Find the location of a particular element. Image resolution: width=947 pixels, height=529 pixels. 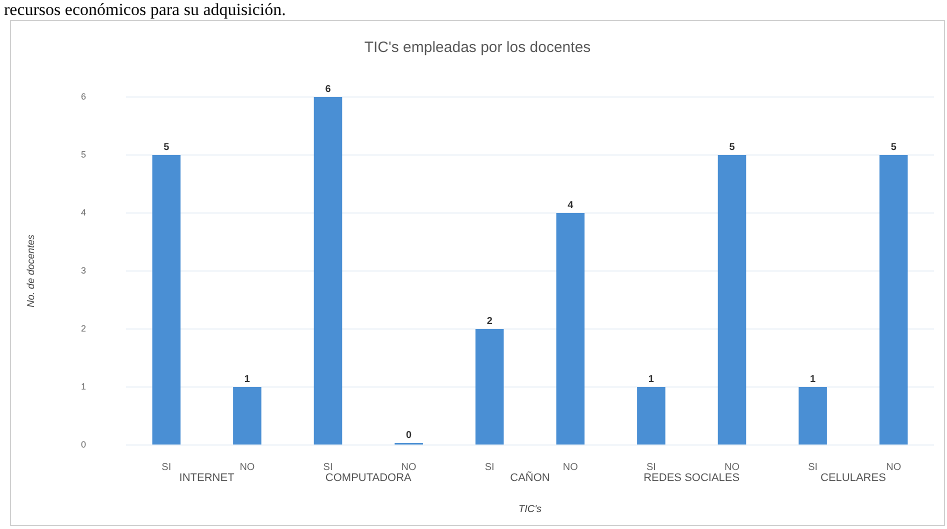

y-tick-label: 4 is located at coordinates (83, 212).